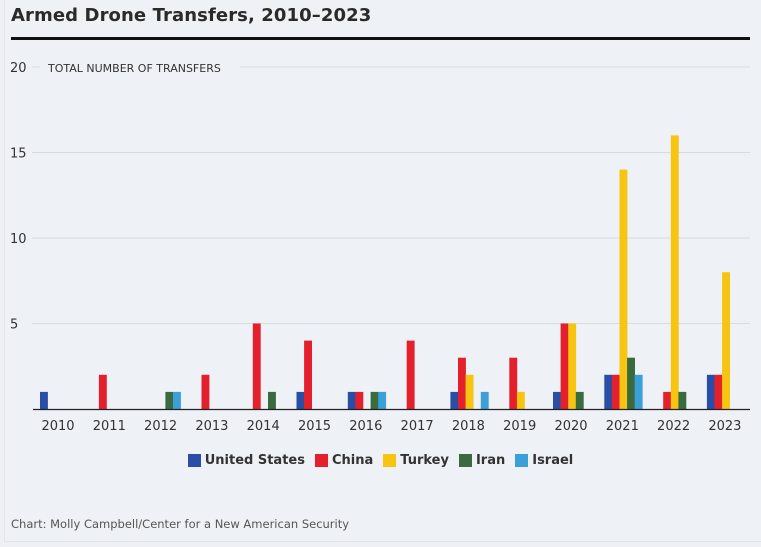 The width and height of the screenshot is (761, 547). Describe the element at coordinates (169, 400) in the screenshot. I see `bar-iran-2012` at that location.